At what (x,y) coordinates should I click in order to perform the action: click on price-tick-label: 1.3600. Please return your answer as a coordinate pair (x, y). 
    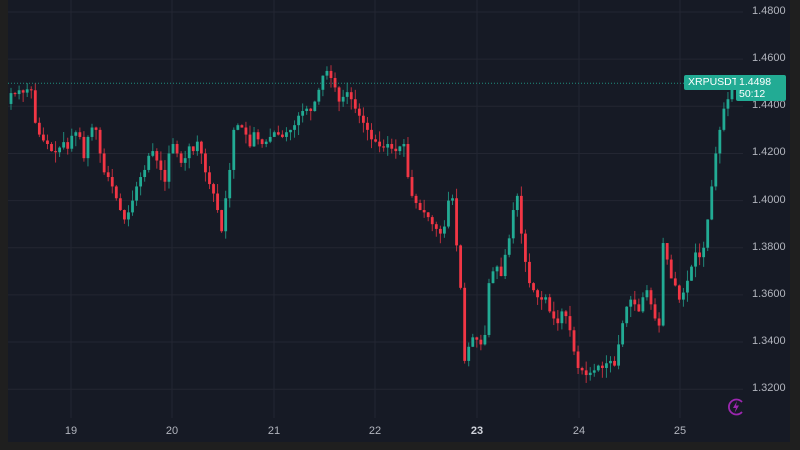
    Looking at the image, I should click on (769, 293).